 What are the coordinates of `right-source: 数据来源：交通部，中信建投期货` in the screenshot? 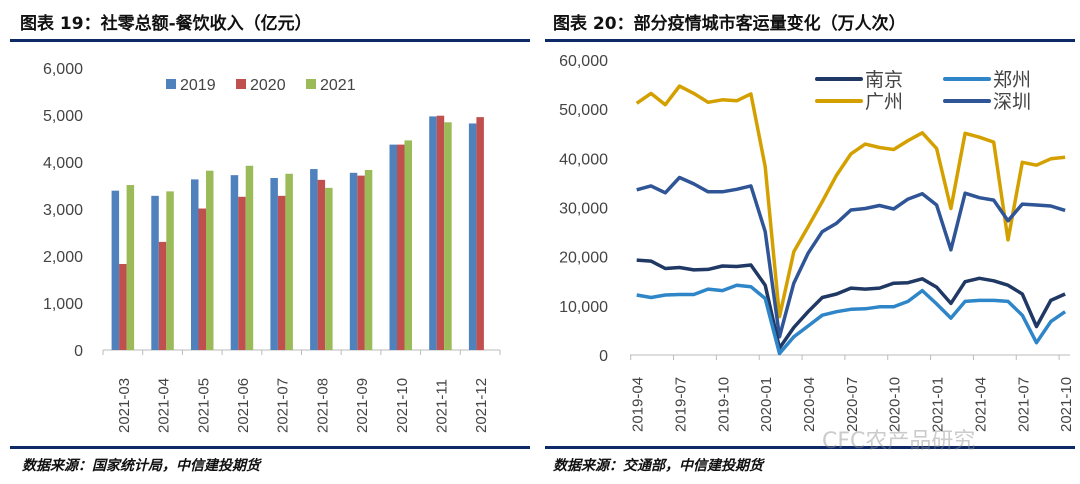 It's located at (658, 466).